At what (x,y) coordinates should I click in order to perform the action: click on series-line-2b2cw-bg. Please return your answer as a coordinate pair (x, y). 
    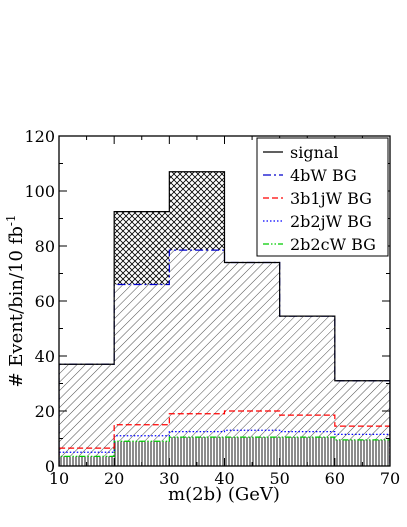
    Looking at the image, I should click on (224, 451).